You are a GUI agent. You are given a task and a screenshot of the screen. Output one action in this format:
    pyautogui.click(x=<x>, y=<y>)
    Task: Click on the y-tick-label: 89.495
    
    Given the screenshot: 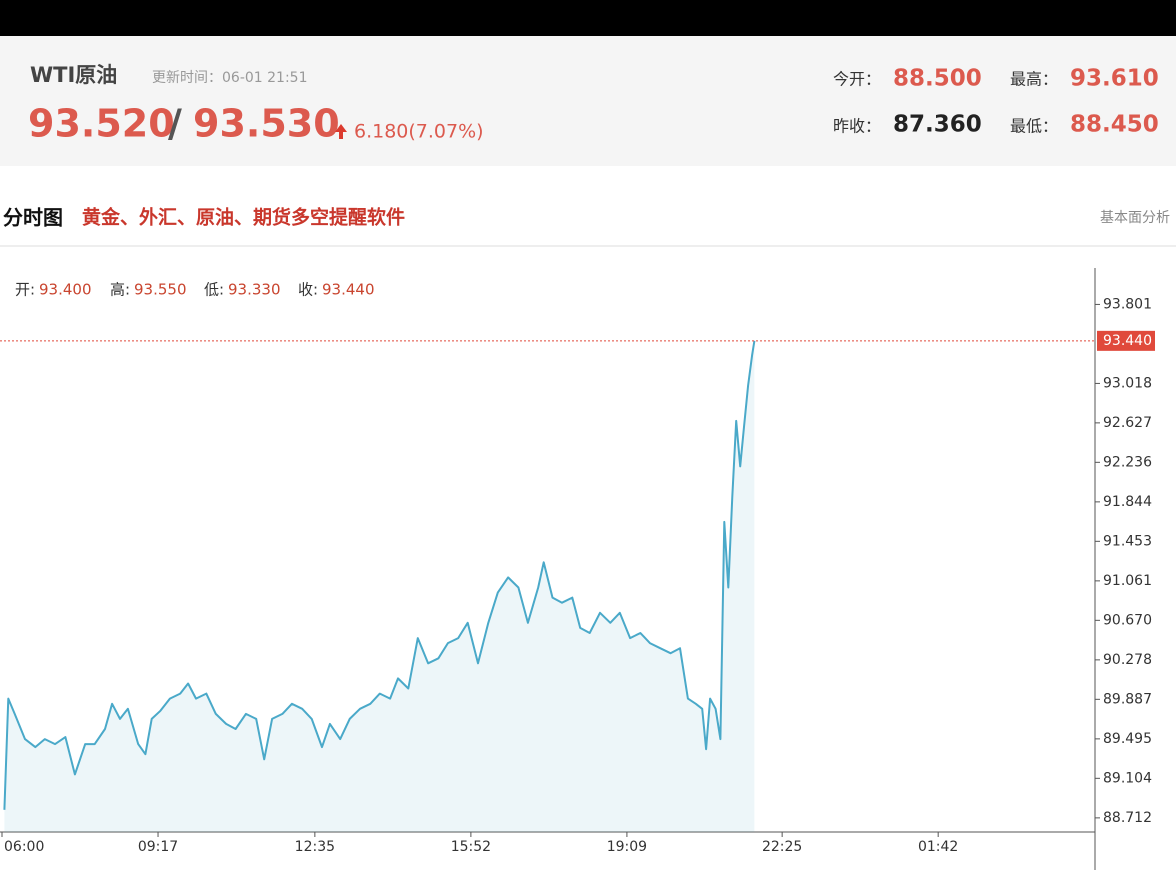 What is the action you would take?
    pyautogui.click(x=1127, y=739)
    